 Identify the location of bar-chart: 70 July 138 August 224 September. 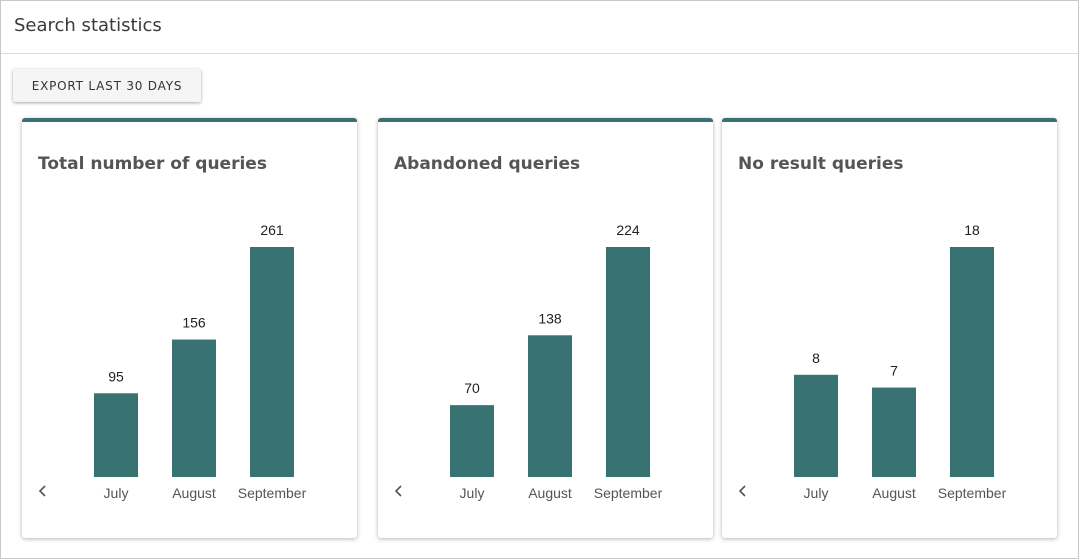
(556, 361).